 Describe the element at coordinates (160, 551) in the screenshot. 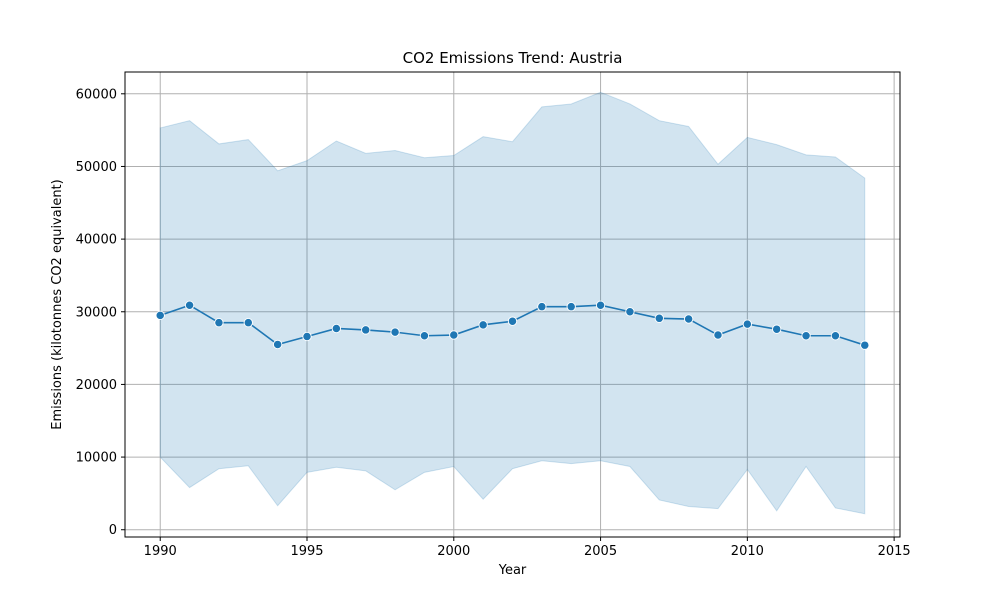

I see `x-tick-label: 1990` at that location.